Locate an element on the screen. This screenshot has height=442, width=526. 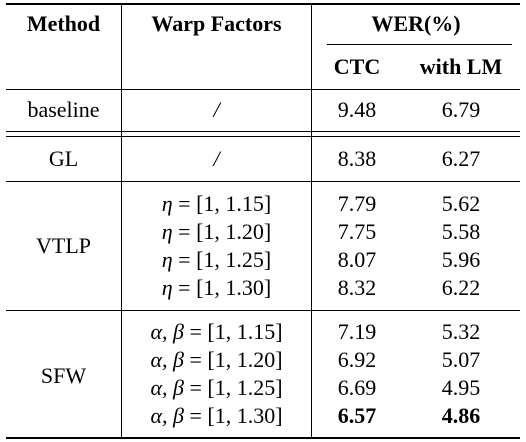
header-method: Method is located at coordinates (63, 23).